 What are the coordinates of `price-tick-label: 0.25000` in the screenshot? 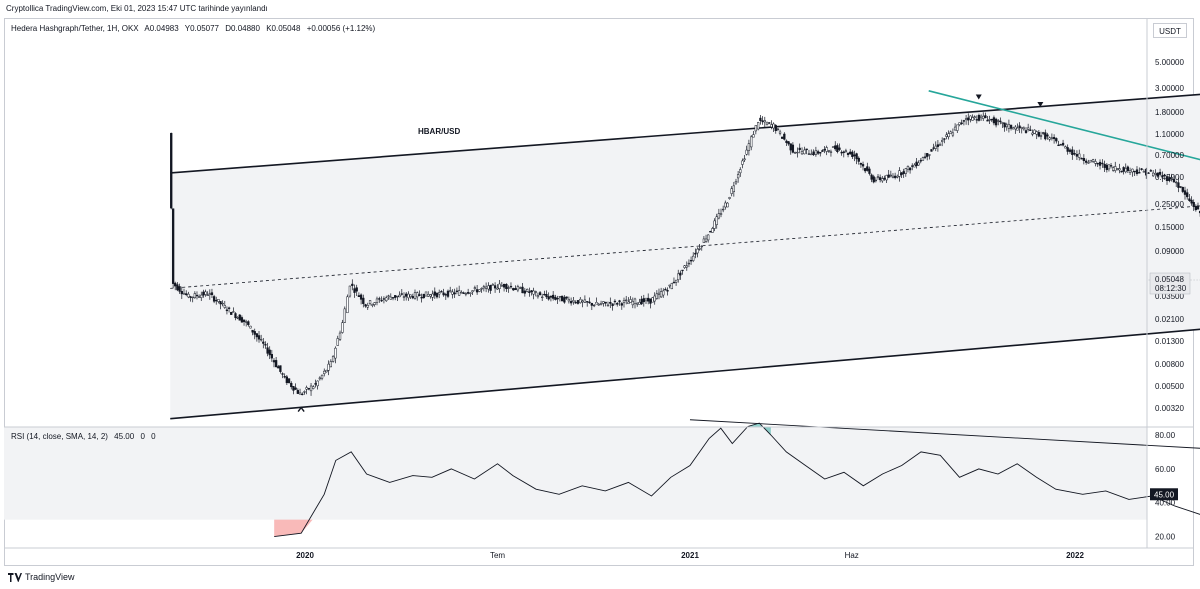 It's located at (1169, 204).